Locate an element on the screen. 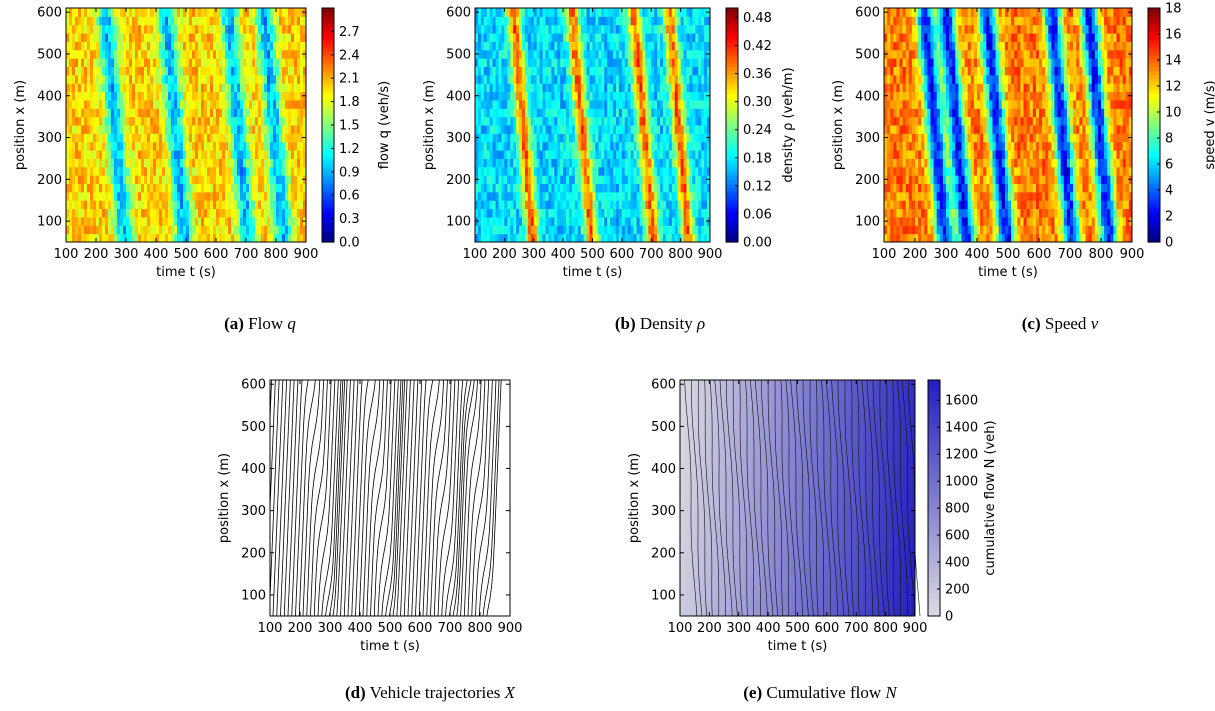  y-axis-label: position x (m) is located at coordinates (429, 125).